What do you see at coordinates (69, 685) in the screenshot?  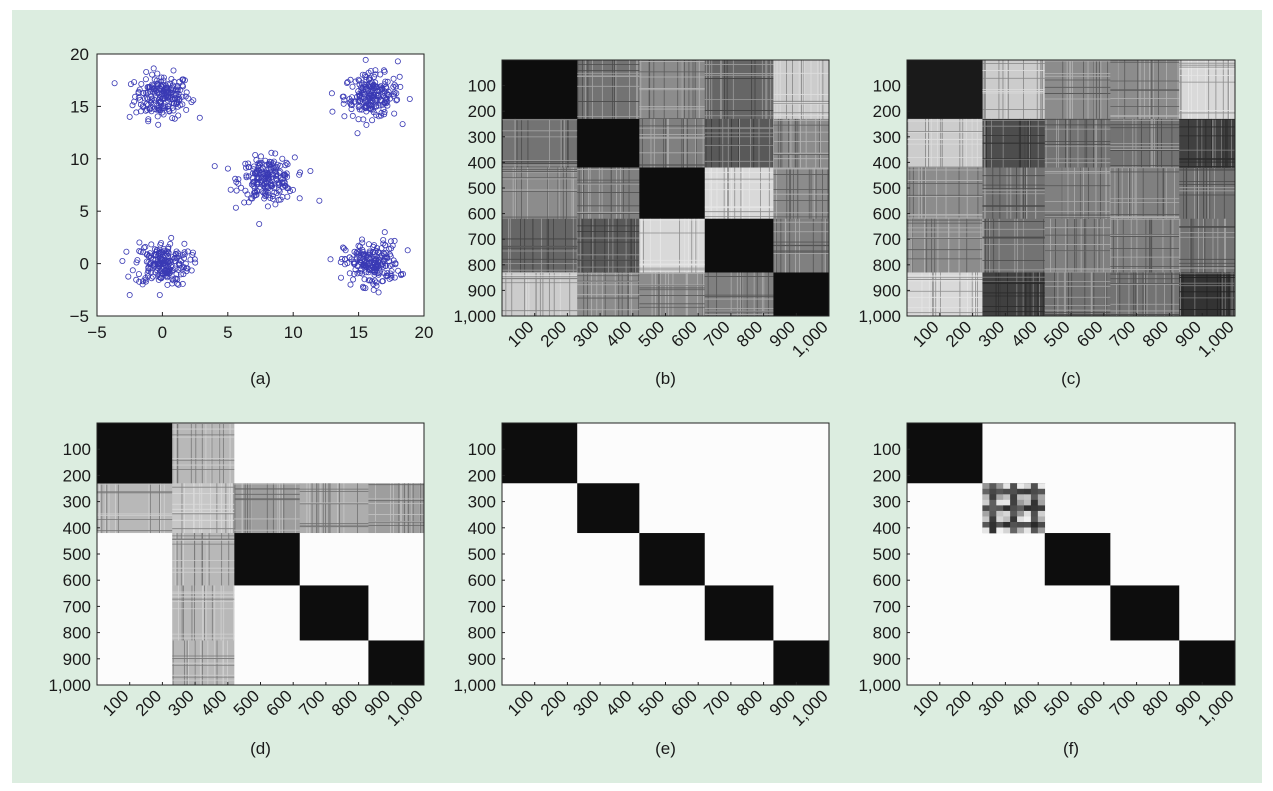 I see `y-tick-label: 1,000` at bounding box center [69, 685].